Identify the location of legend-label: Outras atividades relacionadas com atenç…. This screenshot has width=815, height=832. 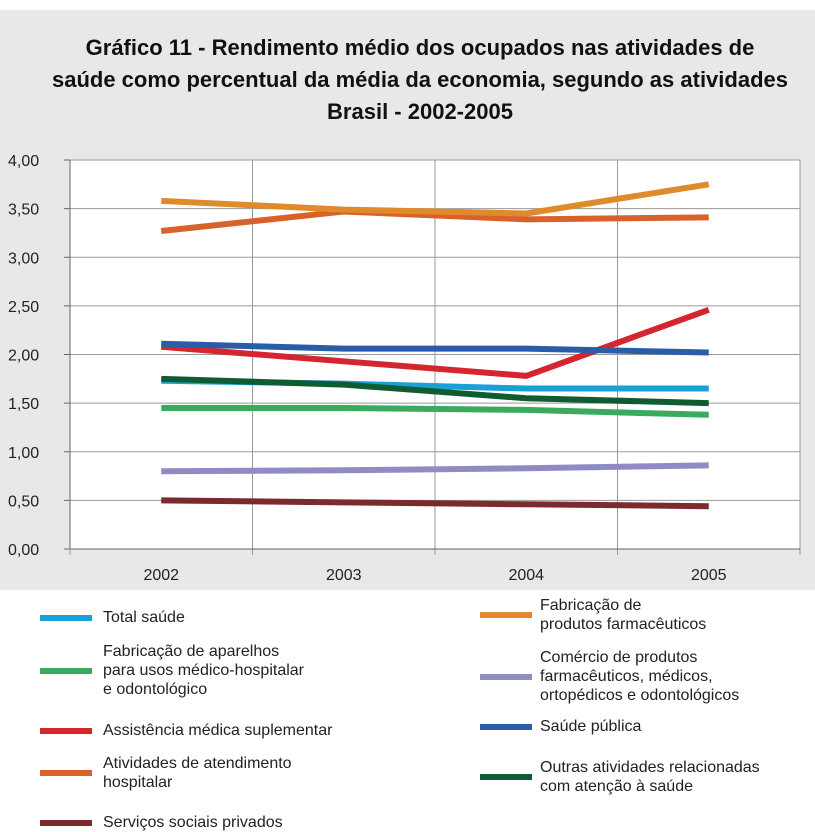
(650, 777).